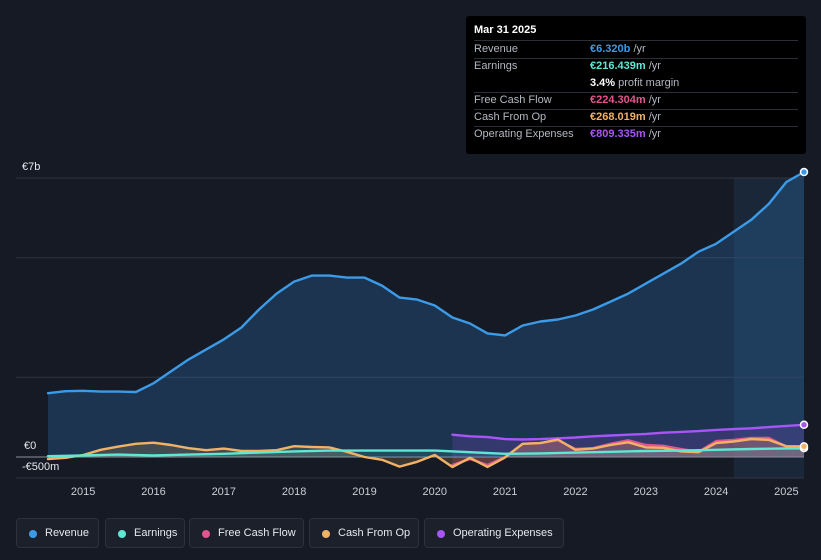 Image resolution: width=821 pixels, height=560 pixels. Describe the element at coordinates (804, 446) in the screenshot. I see `endpoint-cash-from-op` at that location.